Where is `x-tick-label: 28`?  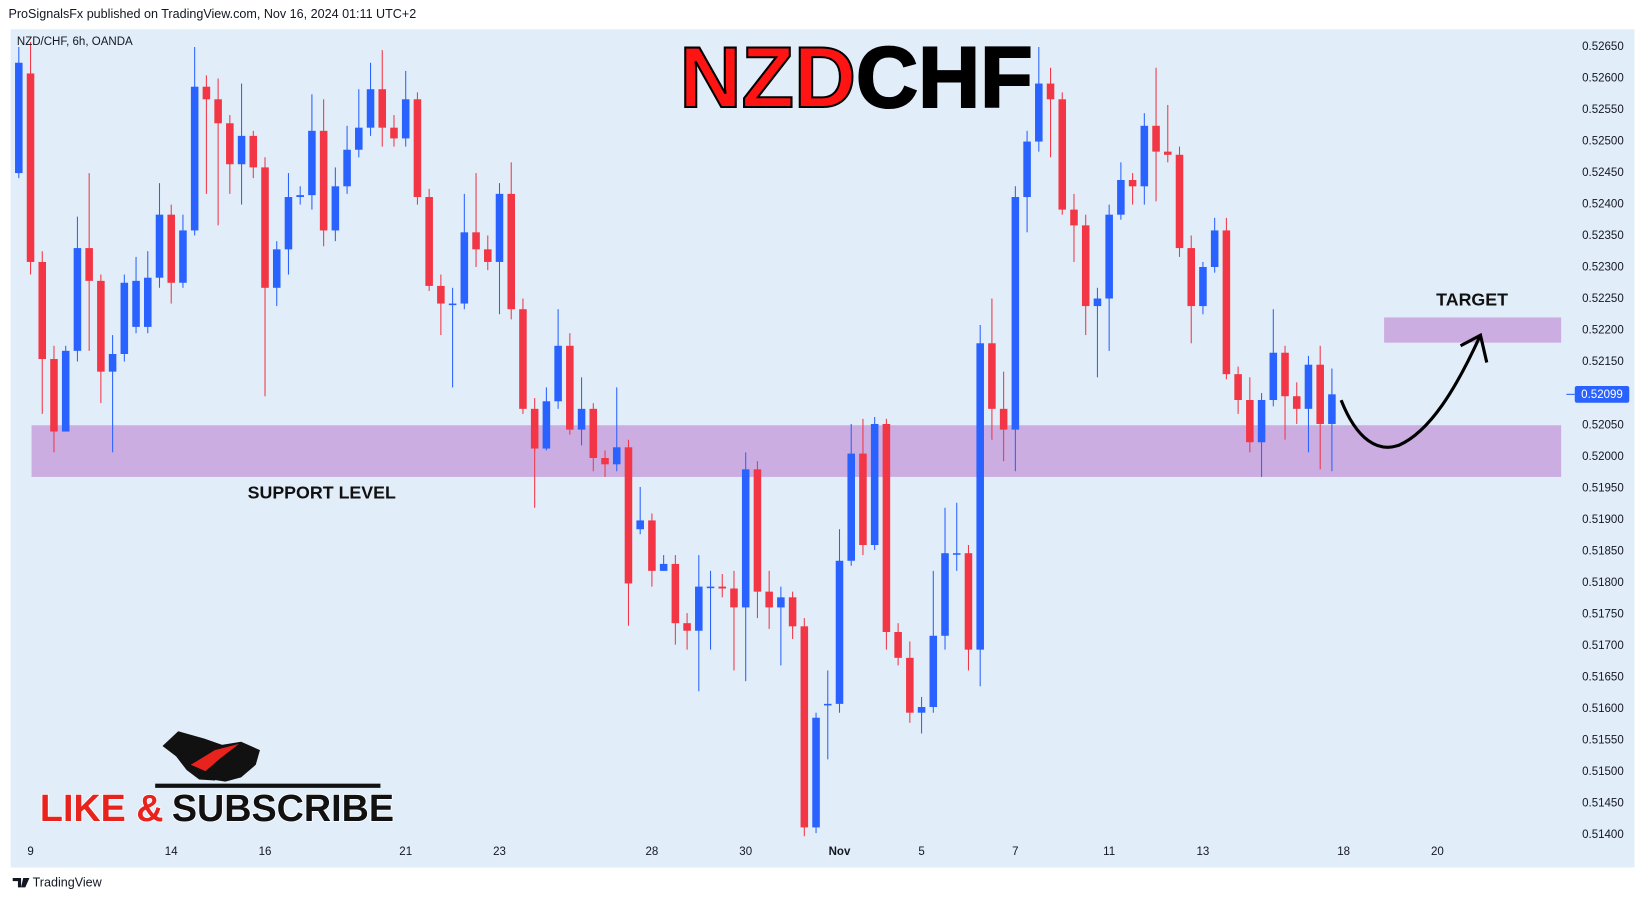
x-tick-label: 28 is located at coordinates (652, 852).